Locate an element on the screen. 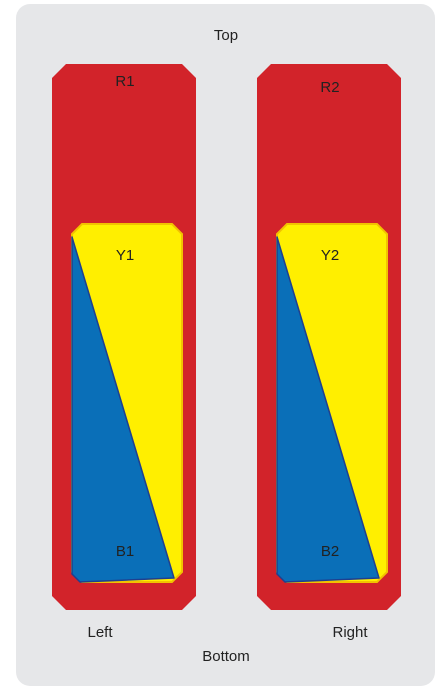 The height and width of the screenshot is (690, 441). label-y1: Y1 is located at coordinates (125, 255).